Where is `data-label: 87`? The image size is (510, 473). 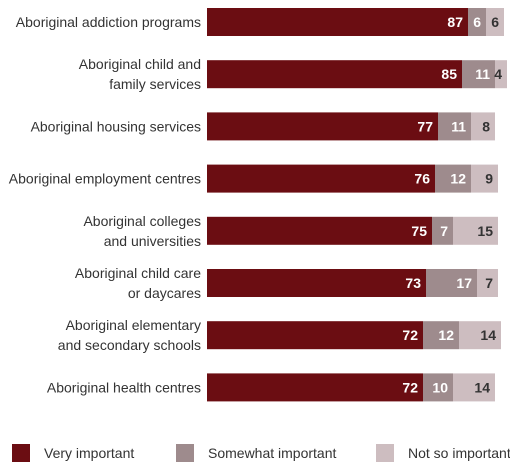 data-label: 87 is located at coordinates (455, 22).